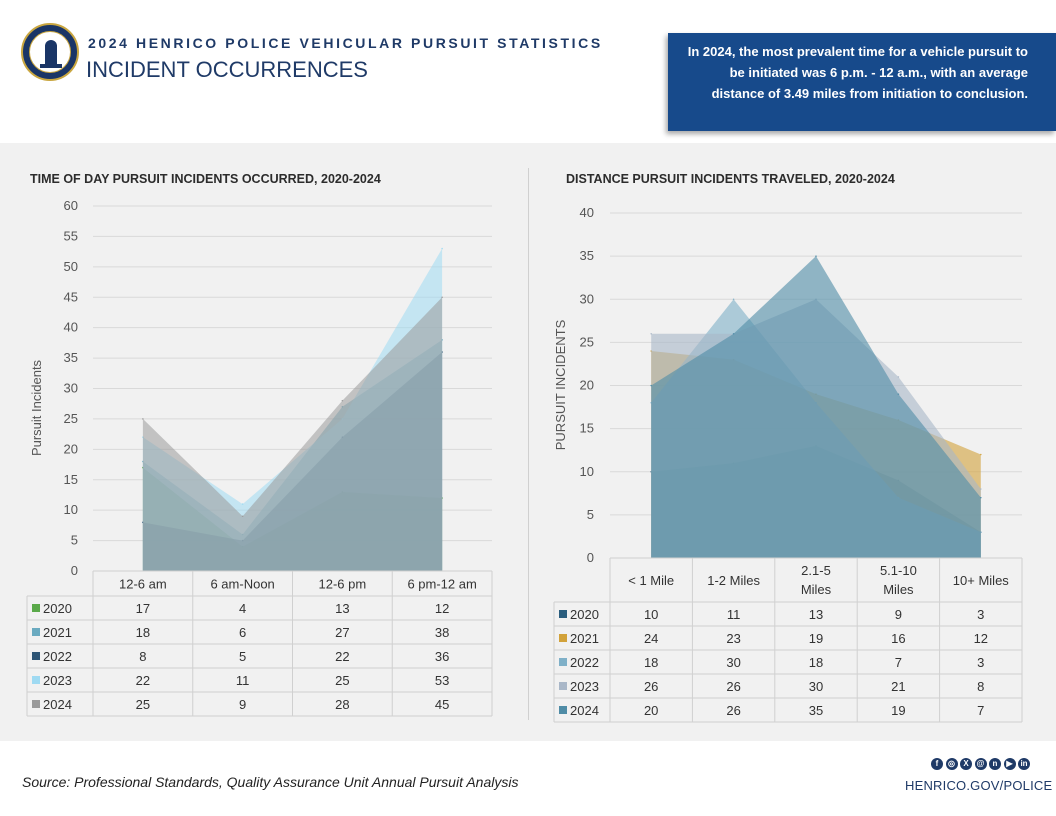  Describe the element at coordinates (242, 608) in the screenshot. I see `table-cell: 4` at that location.